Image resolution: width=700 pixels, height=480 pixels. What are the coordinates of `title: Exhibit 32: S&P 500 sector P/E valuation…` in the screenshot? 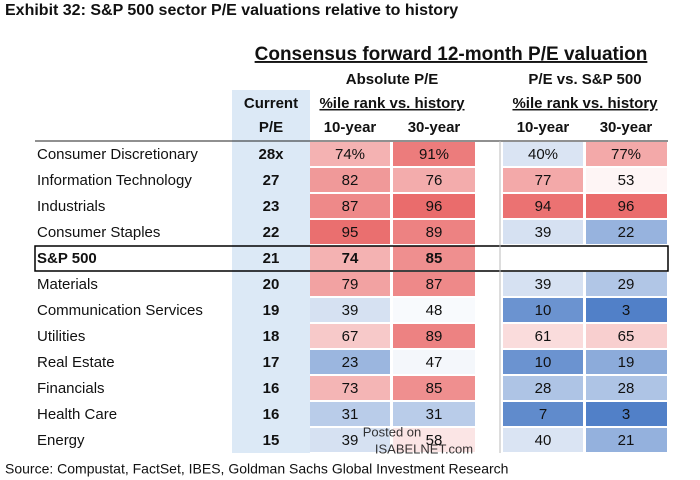 It's located at (231, 10).